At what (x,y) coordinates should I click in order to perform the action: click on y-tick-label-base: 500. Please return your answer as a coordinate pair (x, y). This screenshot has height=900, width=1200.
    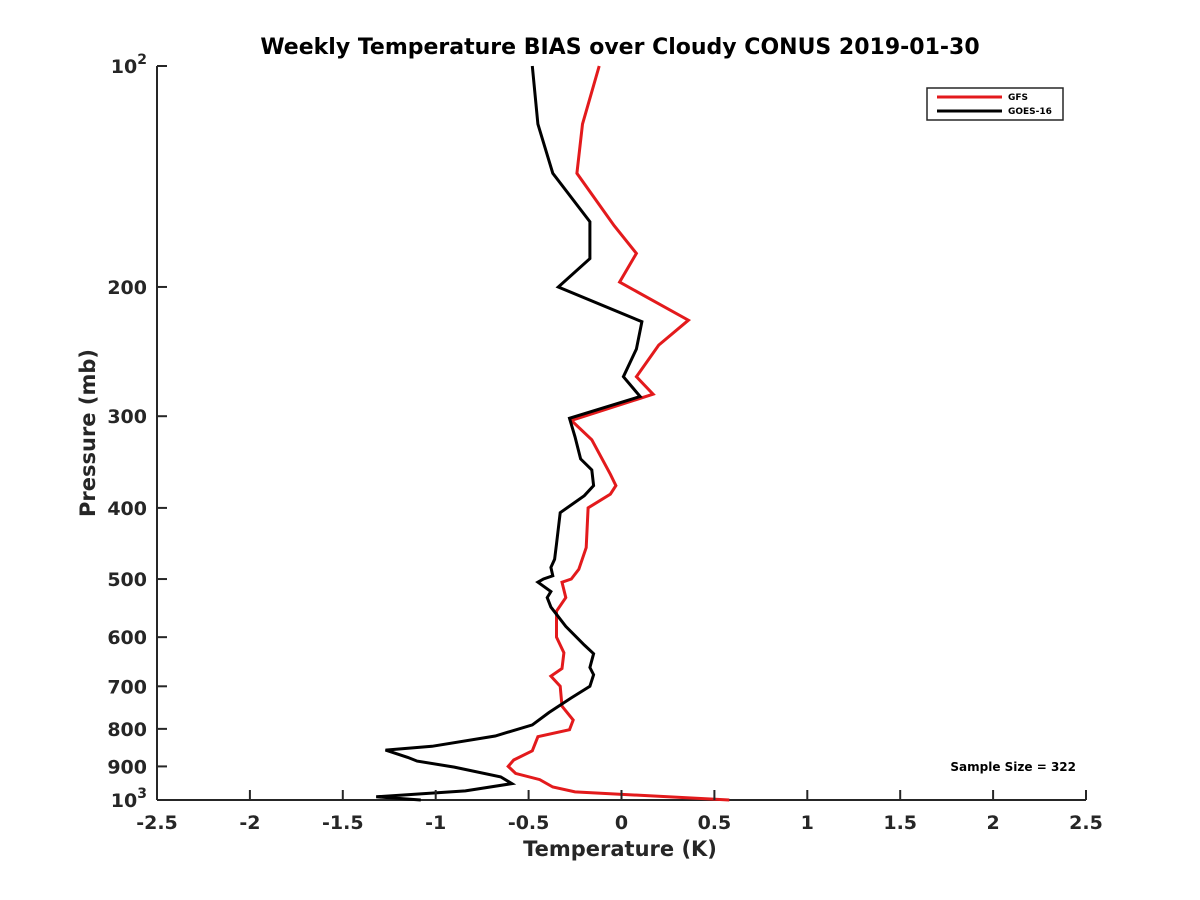
    Looking at the image, I should click on (127, 580).